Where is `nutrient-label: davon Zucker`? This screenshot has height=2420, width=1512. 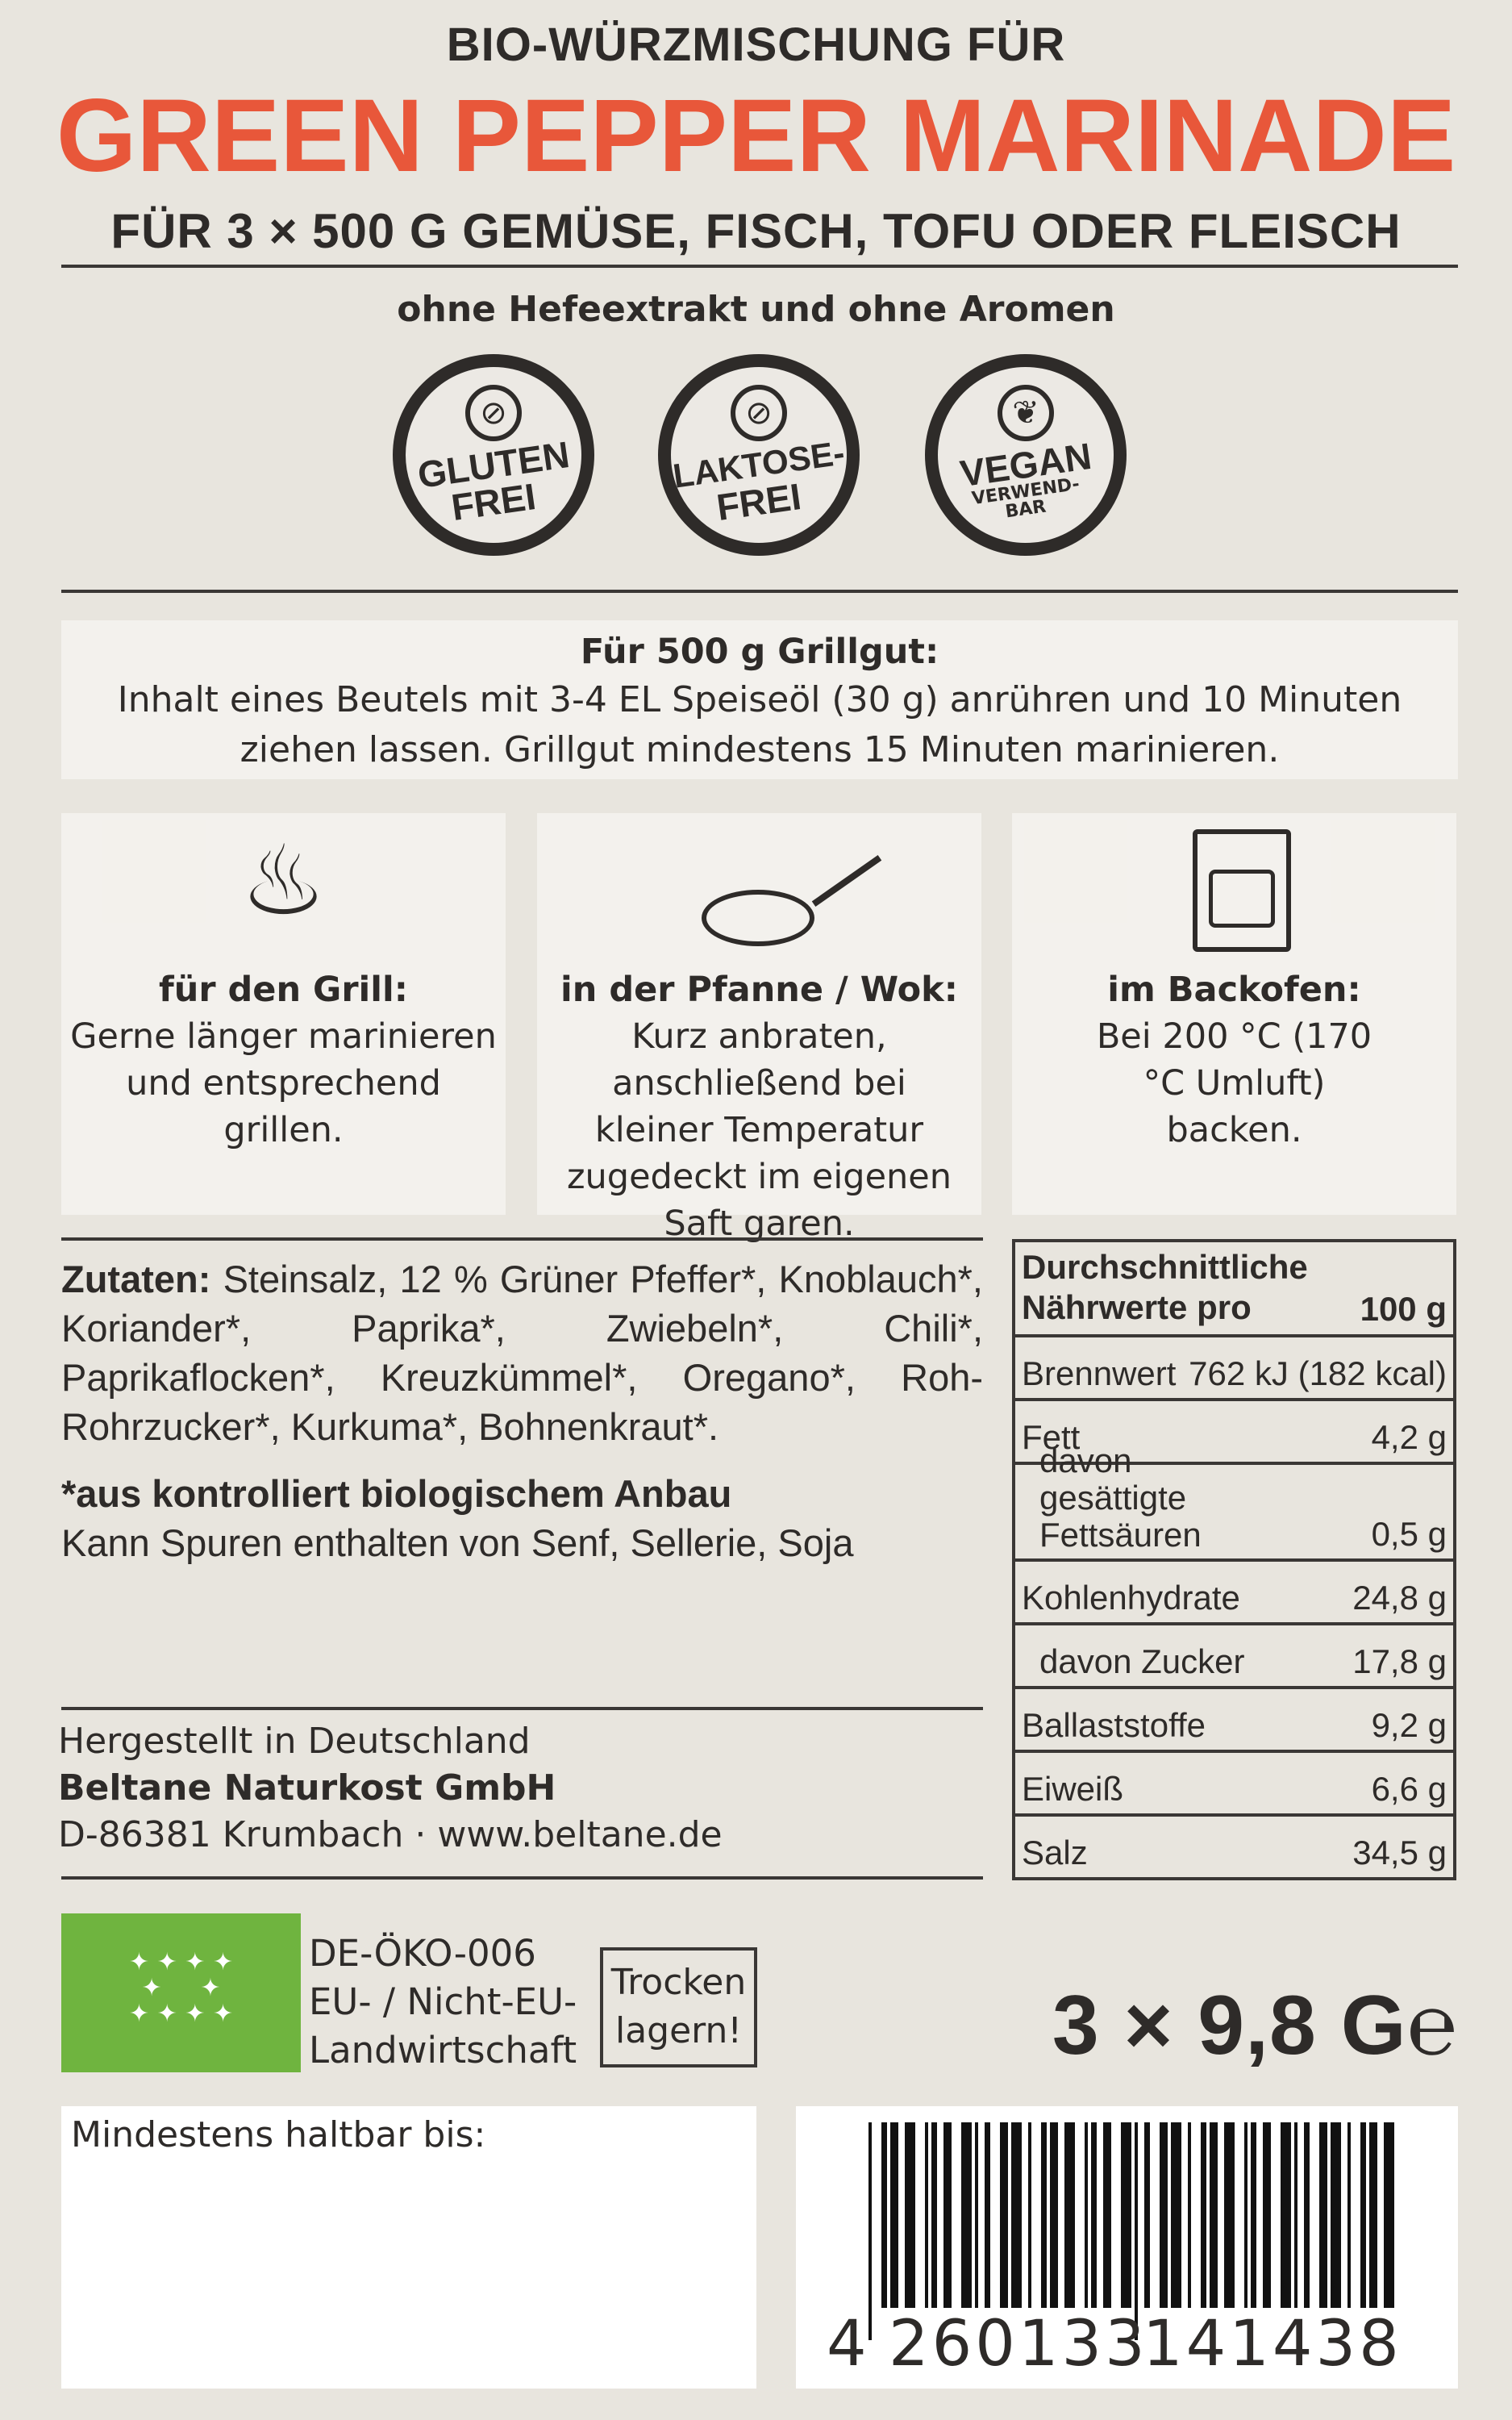
nutrient-label: davon Zucker is located at coordinates (1142, 1661).